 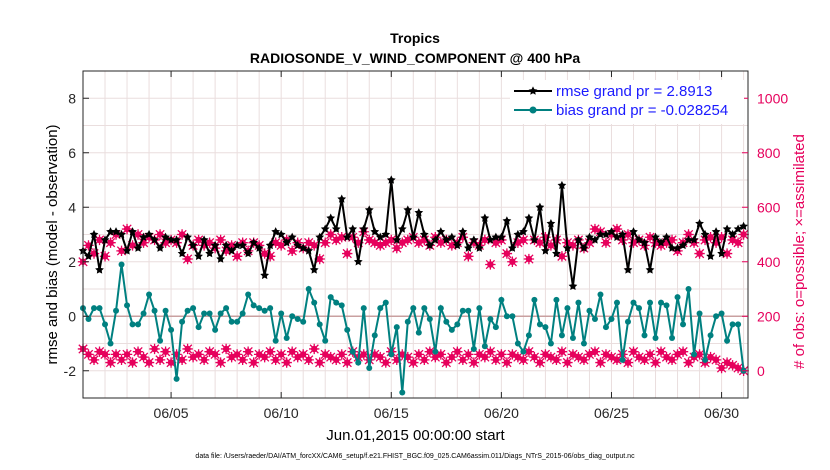 What do you see at coordinates (415, 38) in the screenshot?
I see `chart-title: Tropics` at bounding box center [415, 38].